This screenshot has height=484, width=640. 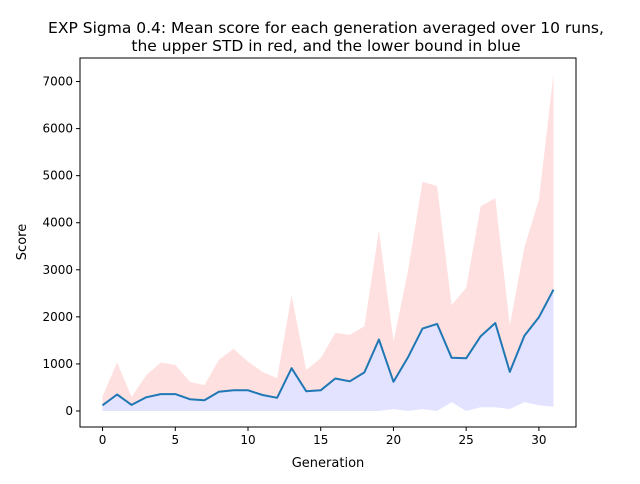 What do you see at coordinates (328, 463) in the screenshot?
I see `x-axis-label: Generation` at bounding box center [328, 463].